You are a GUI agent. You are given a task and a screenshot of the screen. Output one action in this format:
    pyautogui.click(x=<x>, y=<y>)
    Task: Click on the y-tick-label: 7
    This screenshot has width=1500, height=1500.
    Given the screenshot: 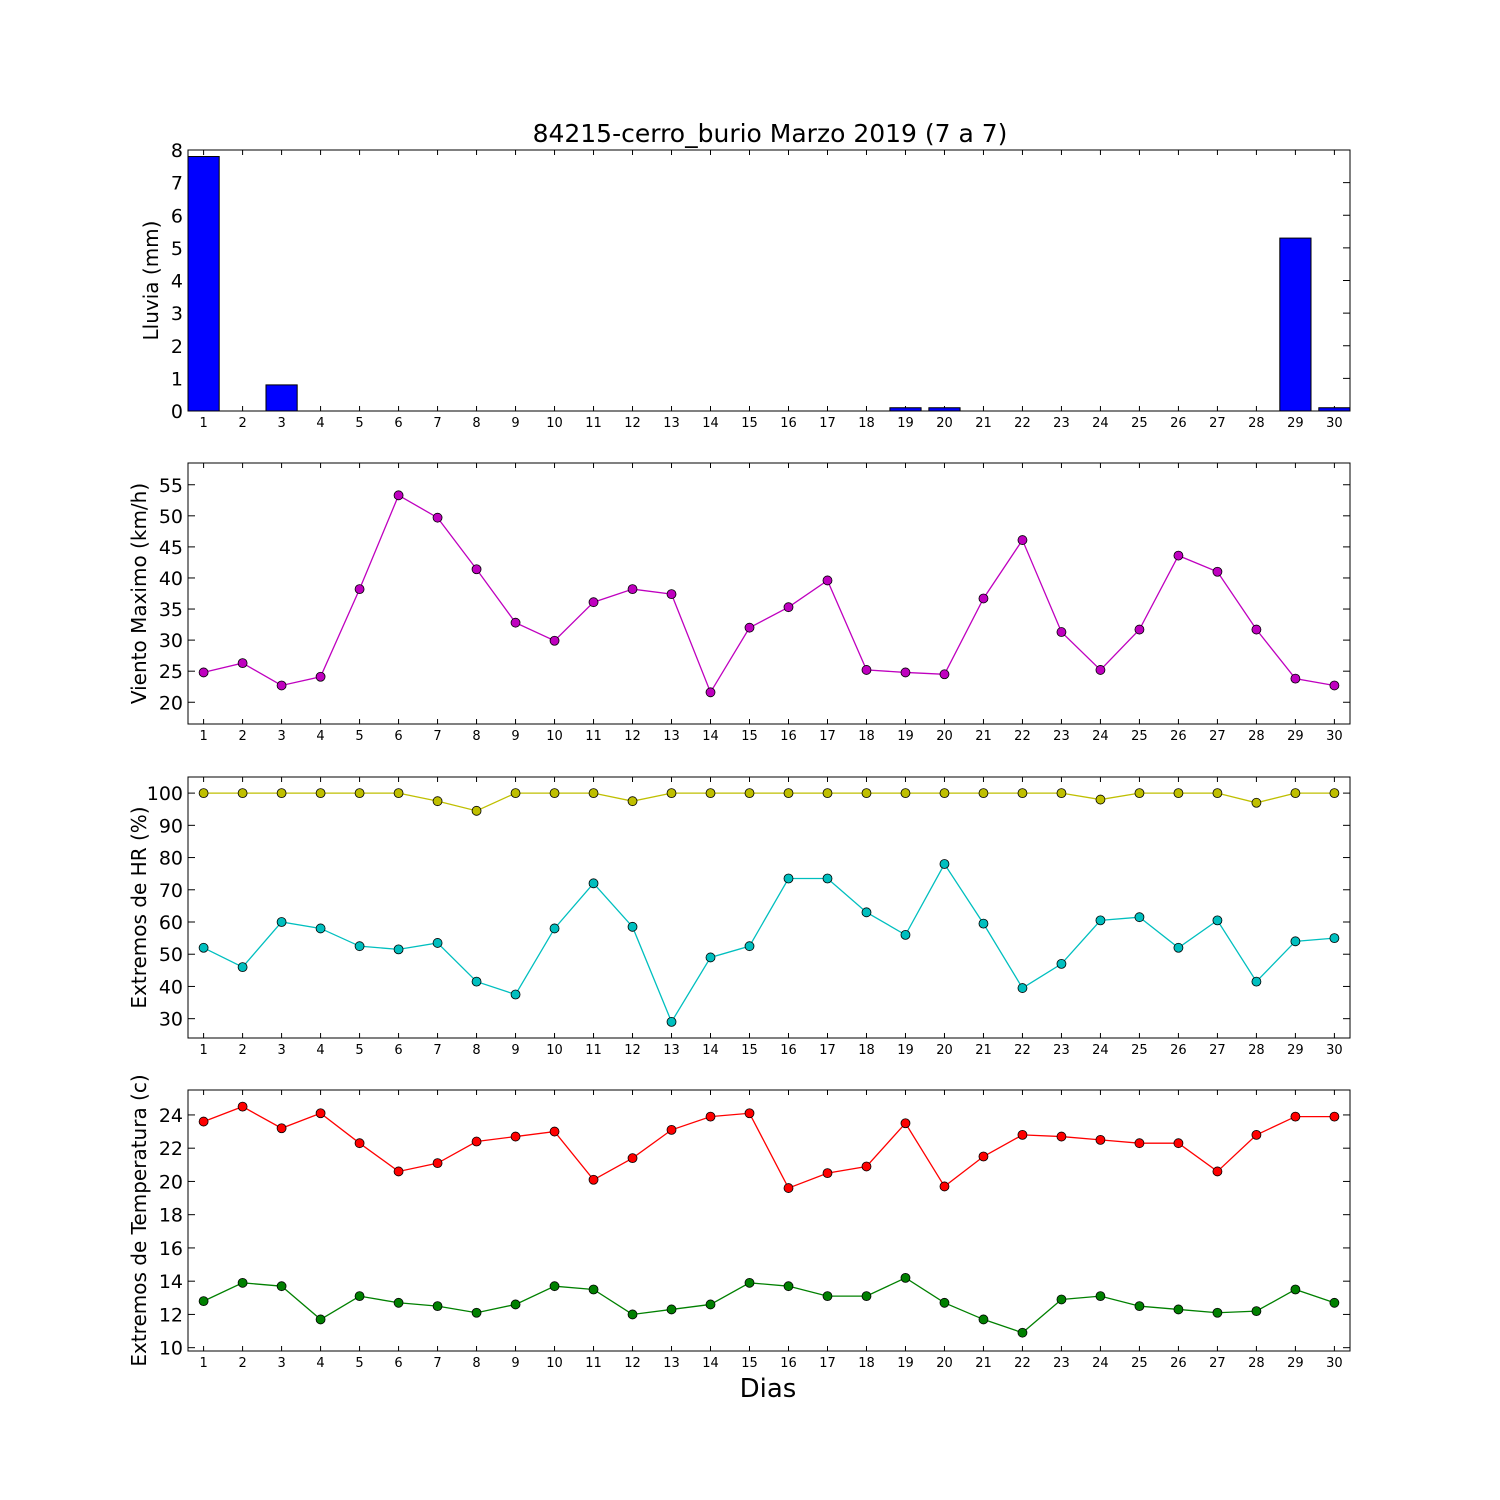 What is the action you would take?
    pyautogui.click(x=177, y=184)
    